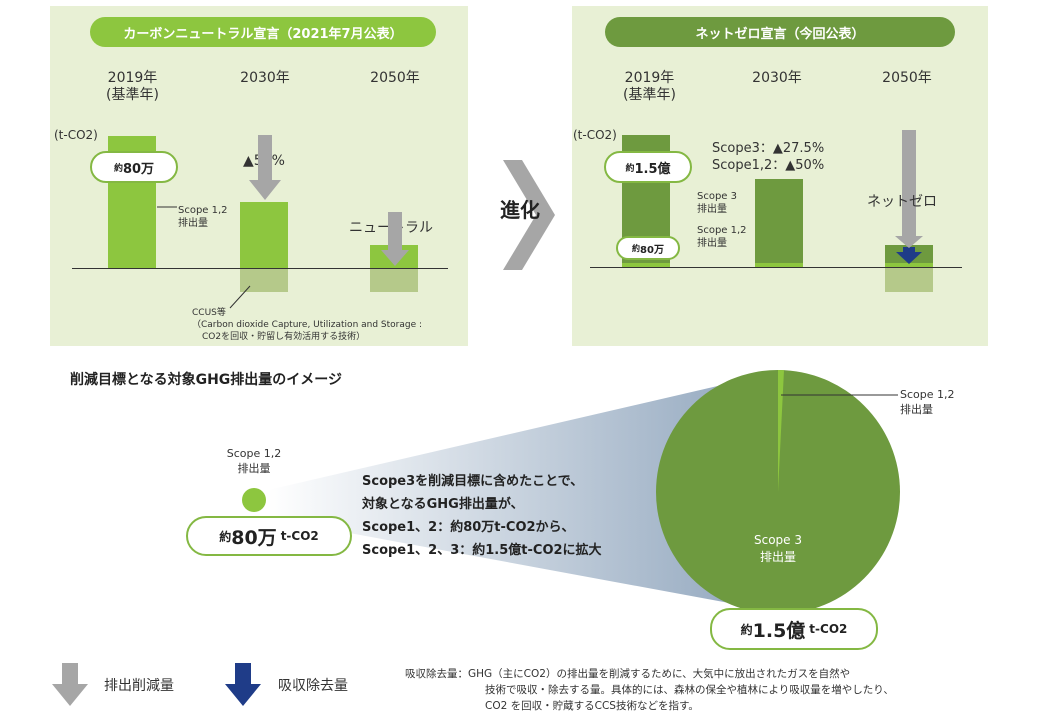 The width and height of the screenshot is (1040, 720). I want to click on right-year-2019: 2019年 (基準年), so click(649, 87).